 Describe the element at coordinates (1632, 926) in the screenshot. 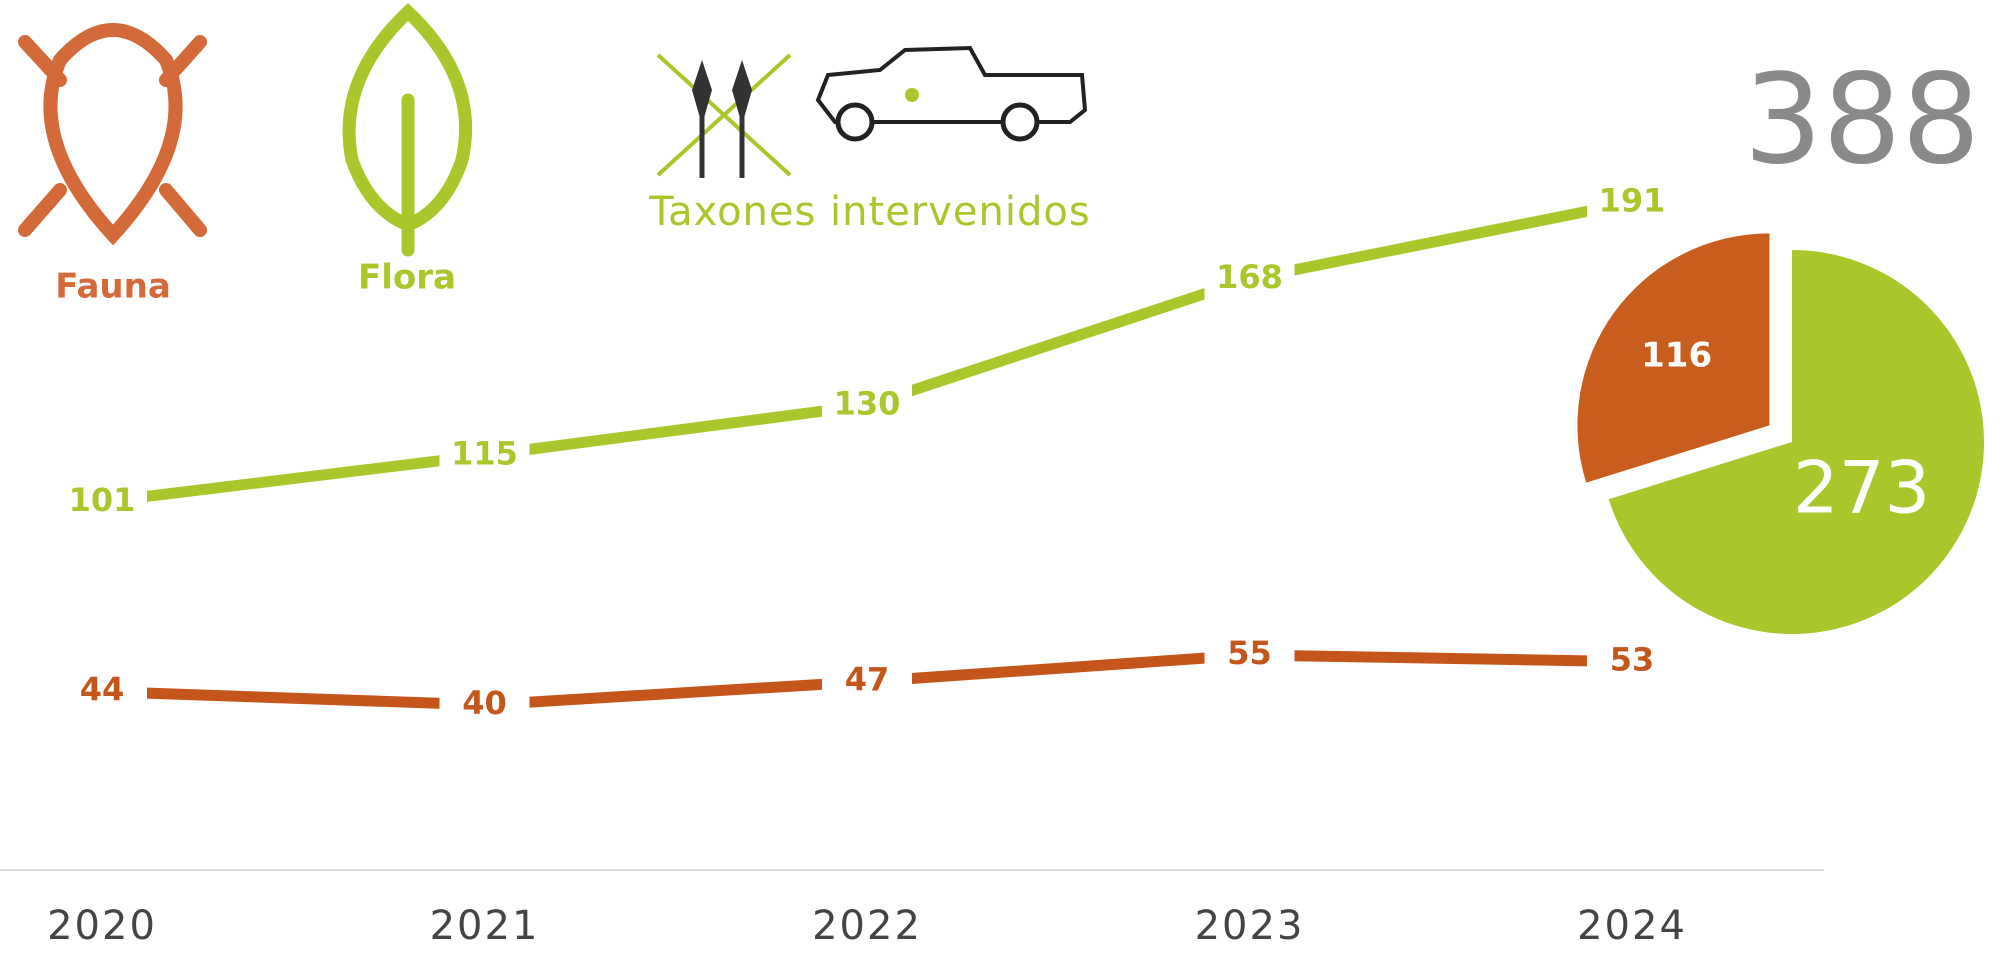

I see `x-tick-label: 2024` at that location.